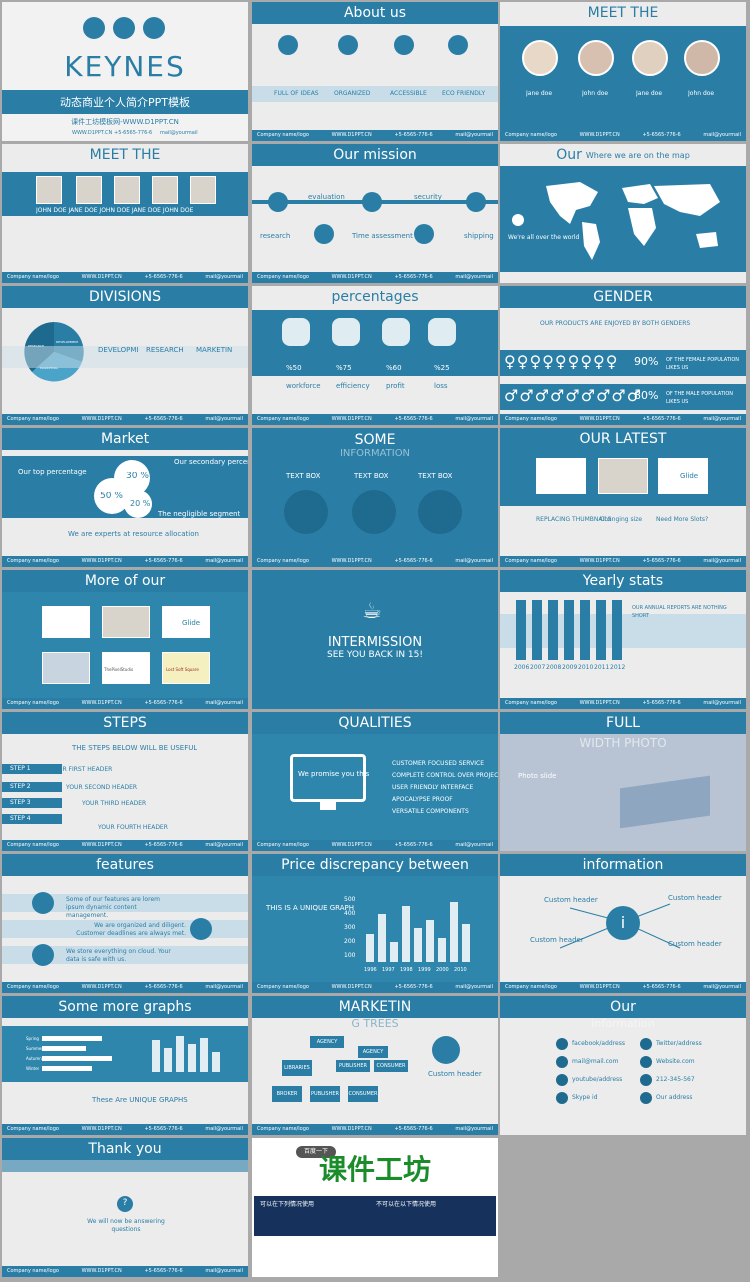  Describe the element at coordinates (646, 362) in the screenshot. I see `female-percent: 90%` at that location.